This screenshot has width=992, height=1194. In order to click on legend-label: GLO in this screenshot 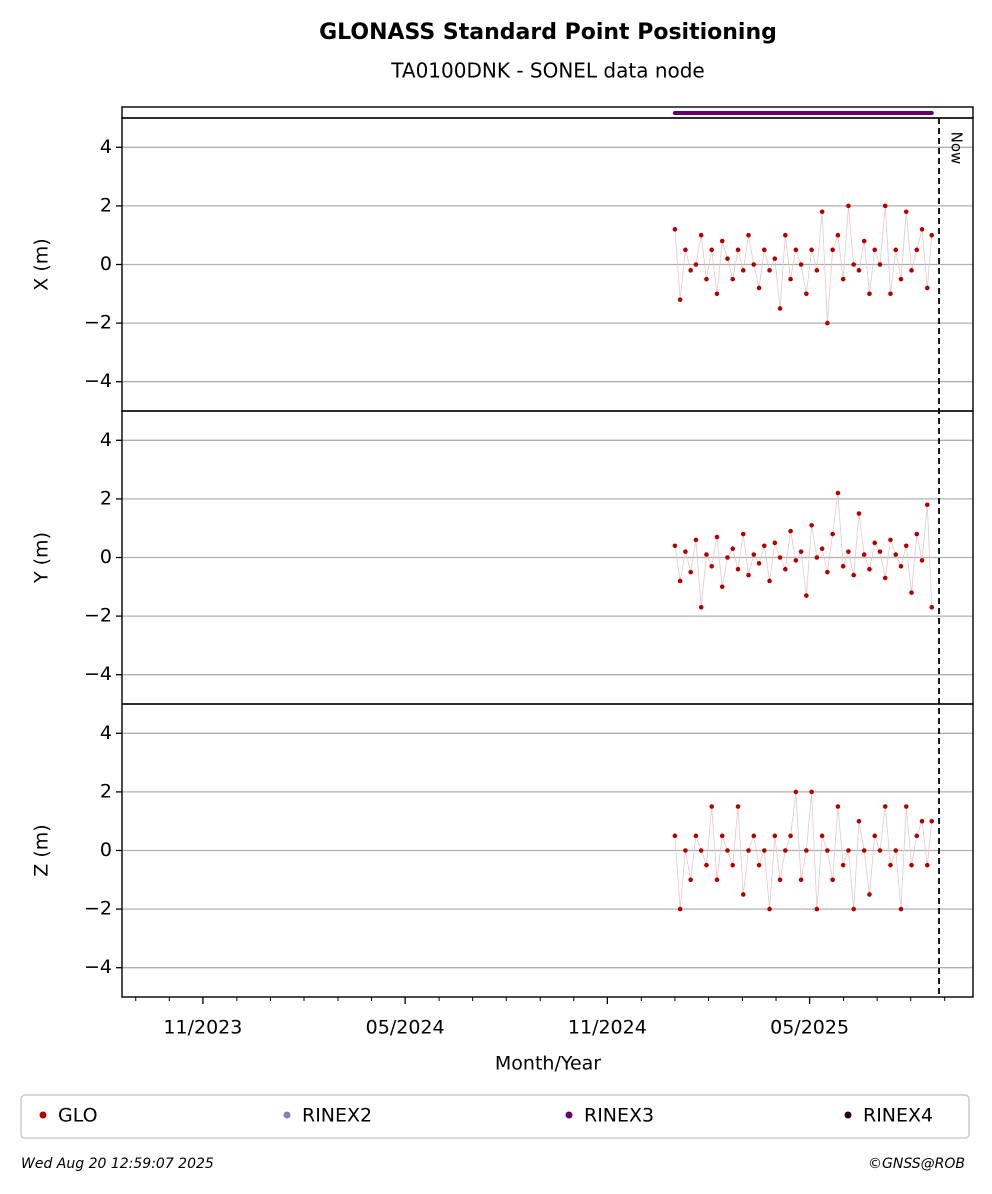, I will do `click(78, 1116)`.